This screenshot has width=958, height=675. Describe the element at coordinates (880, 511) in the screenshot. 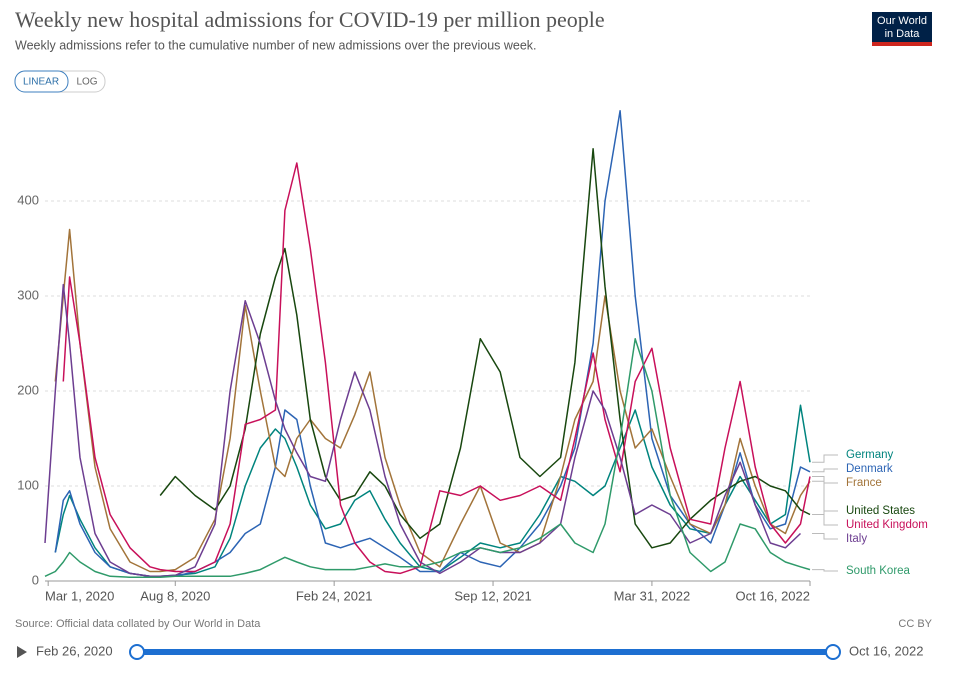

I see `legend-label: United States` at that location.